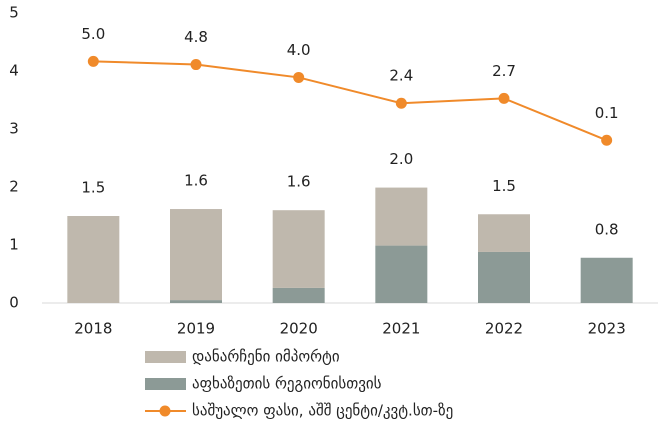 The image size is (660, 432). Describe the element at coordinates (14, 71) in the screenshot. I see `y-tick-label: 4` at that location.